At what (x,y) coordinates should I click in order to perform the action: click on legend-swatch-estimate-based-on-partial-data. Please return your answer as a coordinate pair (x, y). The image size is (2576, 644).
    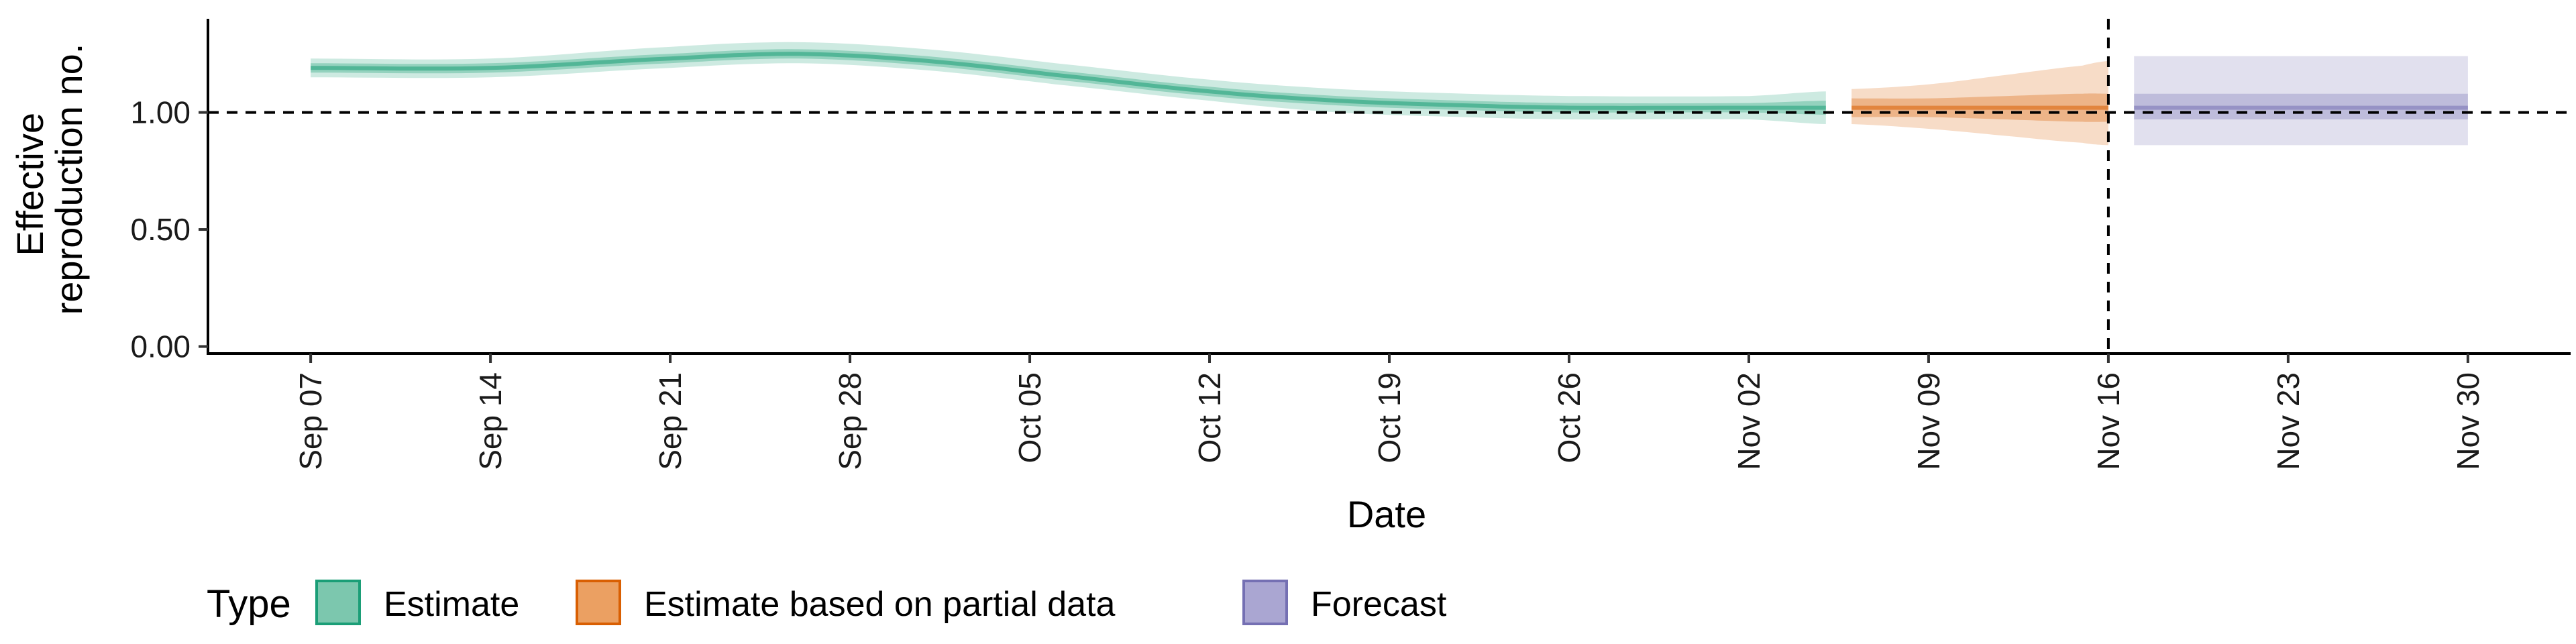
    Looking at the image, I should click on (598, 602).